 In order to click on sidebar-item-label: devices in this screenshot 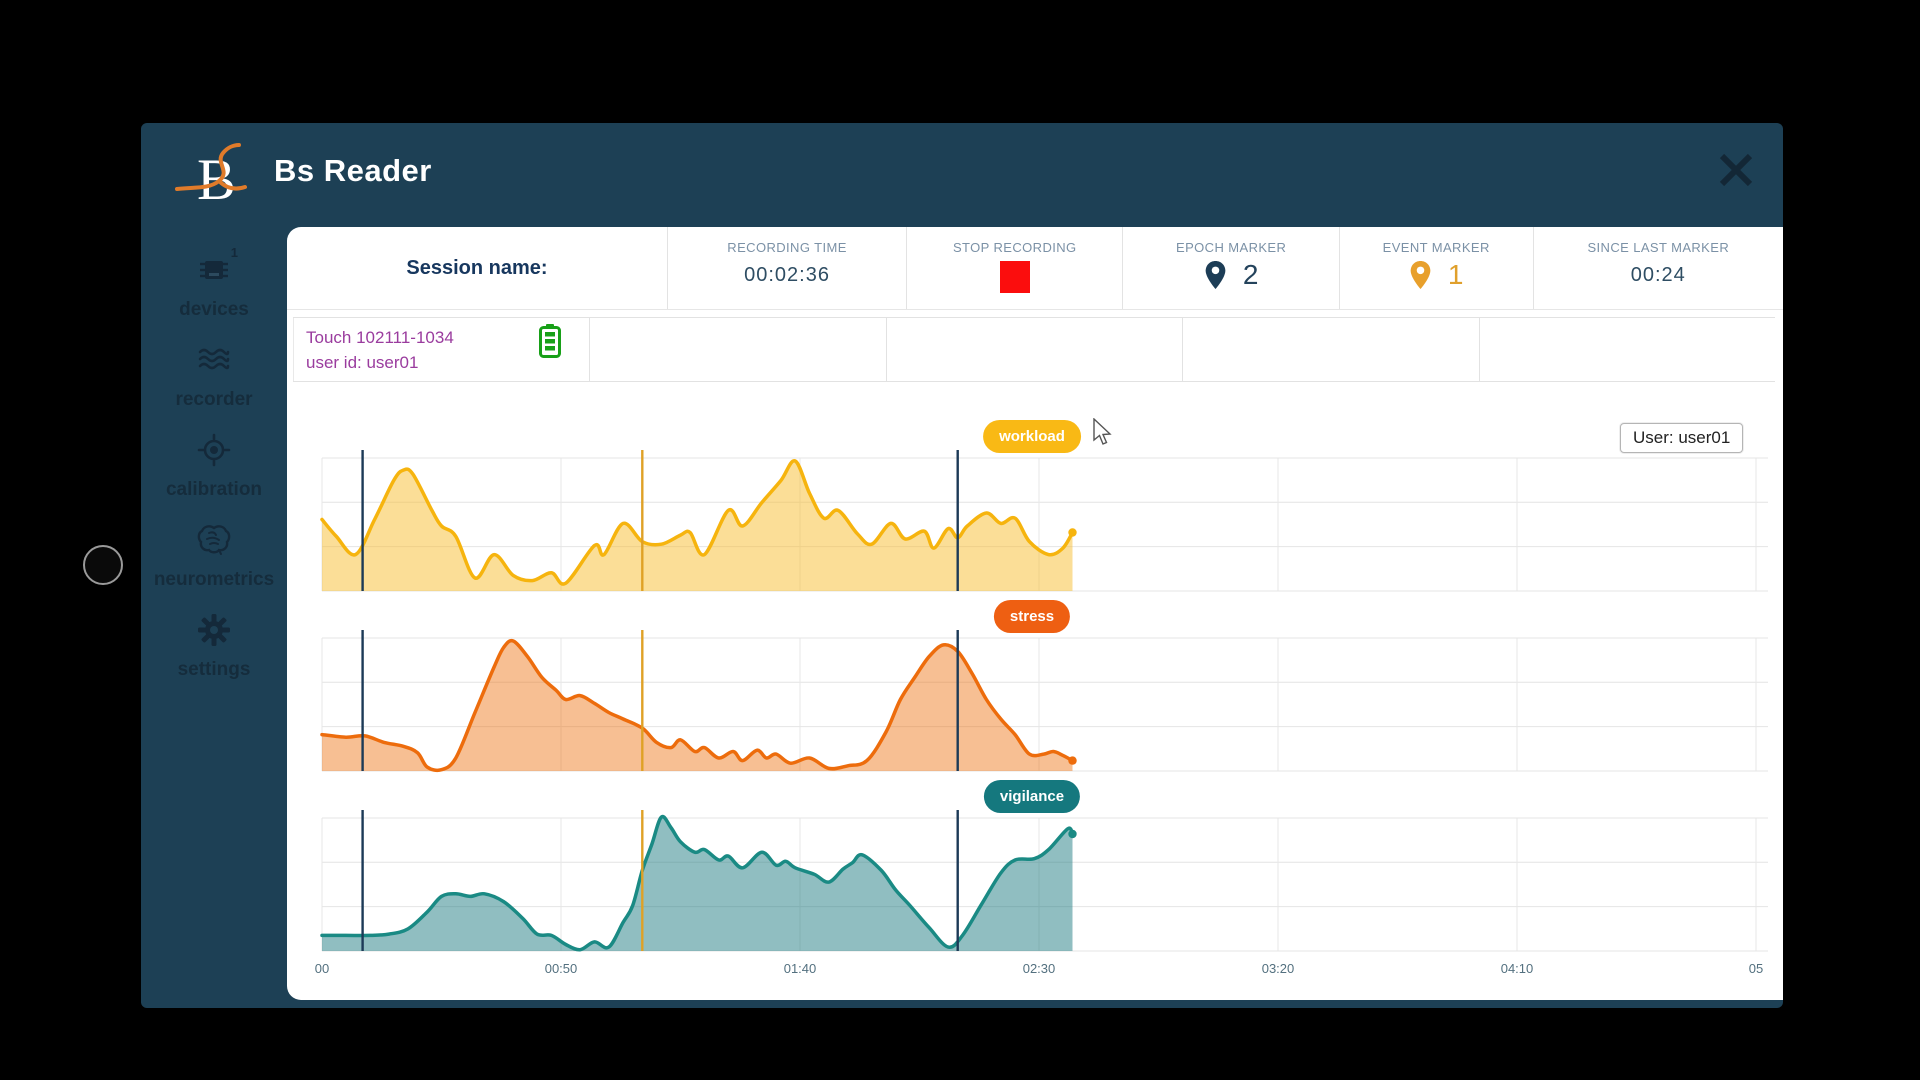, I will do `click(214, 309)`.